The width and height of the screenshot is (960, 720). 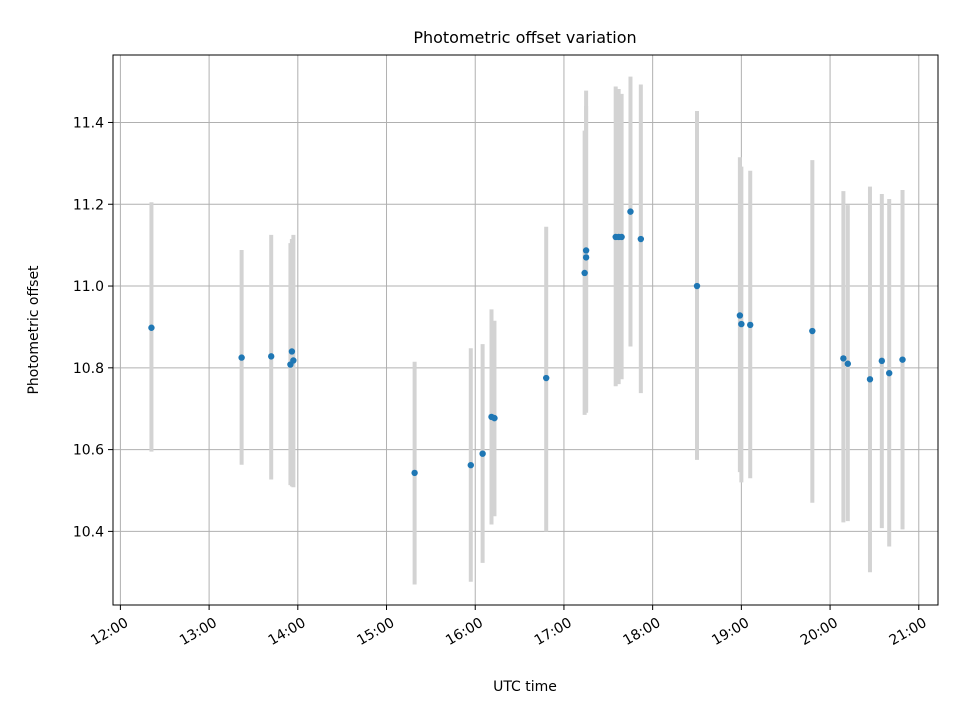 I want to click on y-tick-label: 10.8, so click(x=88, y=369).